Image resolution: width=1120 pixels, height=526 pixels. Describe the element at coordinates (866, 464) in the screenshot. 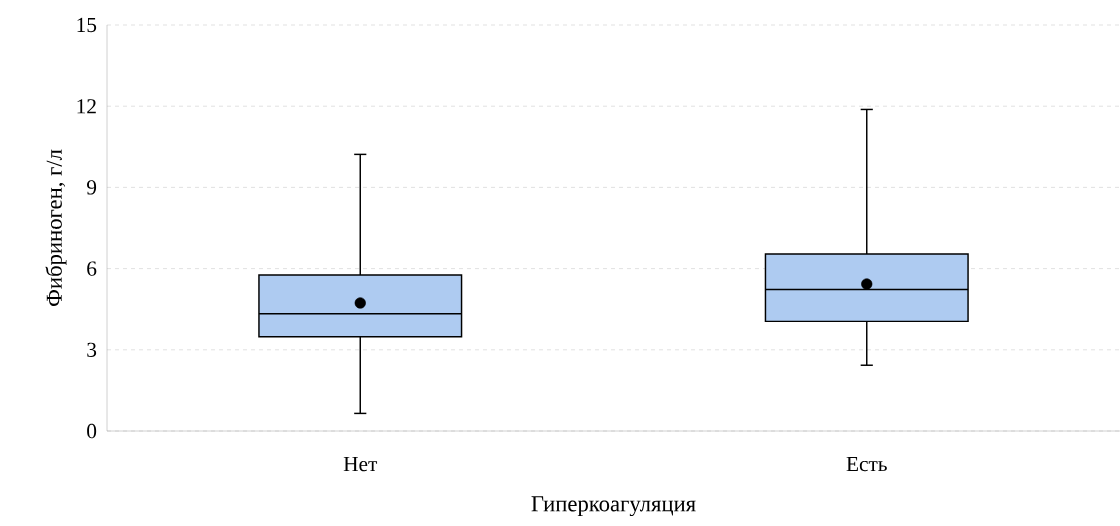

I see `x-tick-label: Есть` at that location.